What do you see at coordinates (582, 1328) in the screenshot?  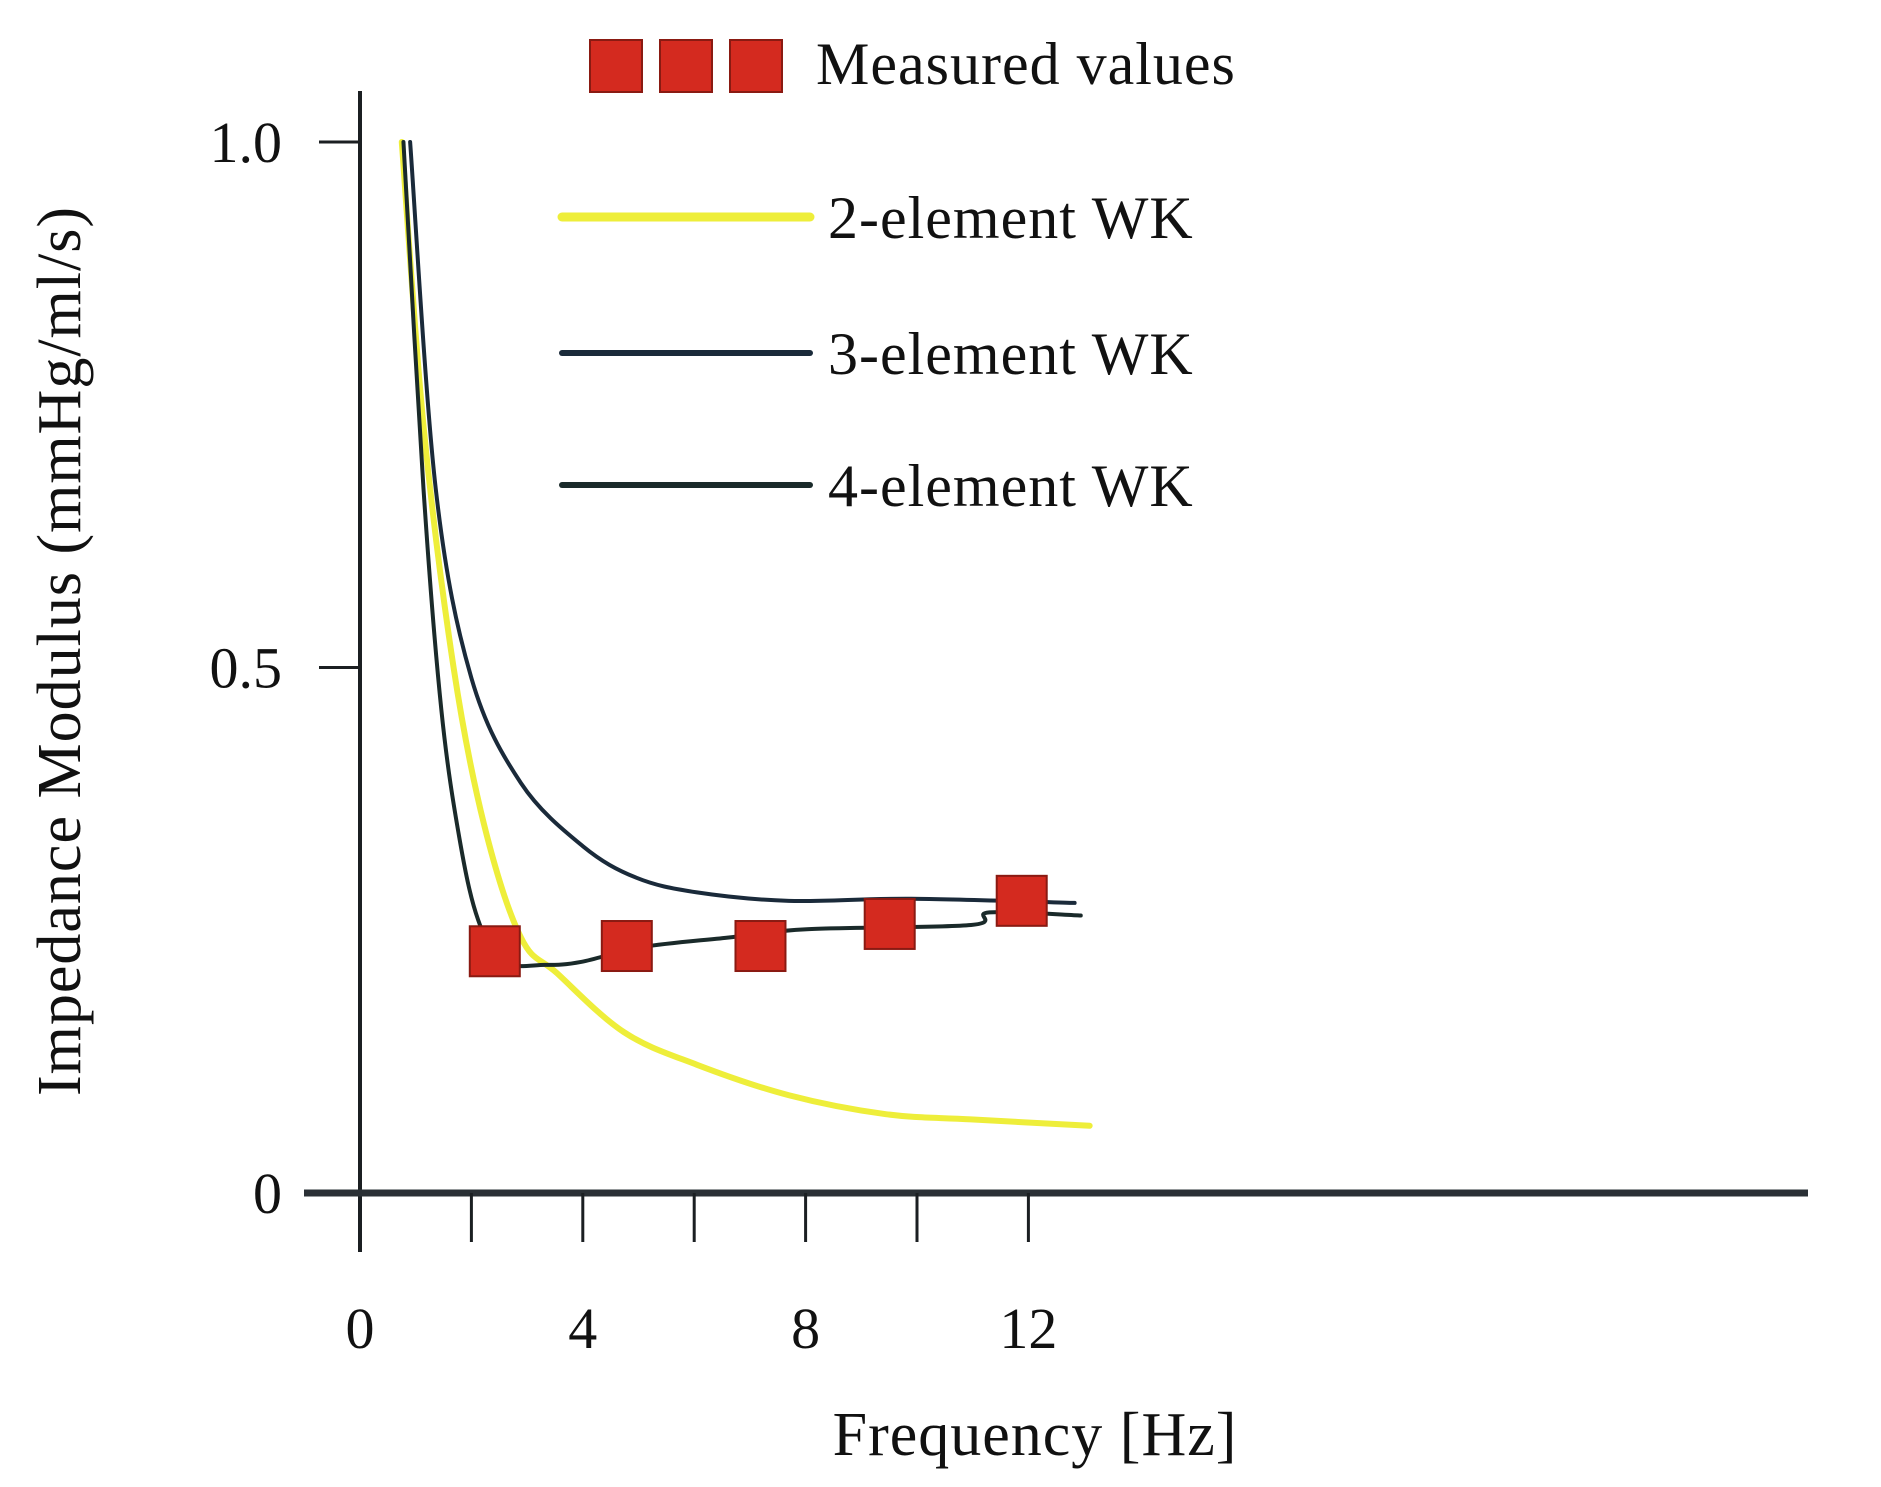 I see `x-tick-label: 4` at bounding box center [582, 1328].